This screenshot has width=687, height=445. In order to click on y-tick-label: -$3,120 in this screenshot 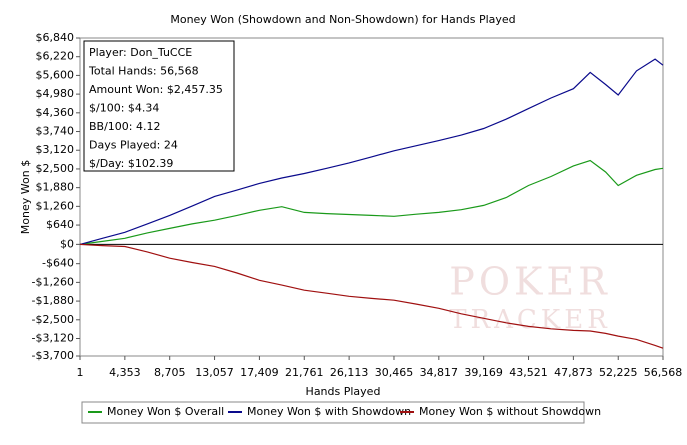, I will do `click(53, 338)`.